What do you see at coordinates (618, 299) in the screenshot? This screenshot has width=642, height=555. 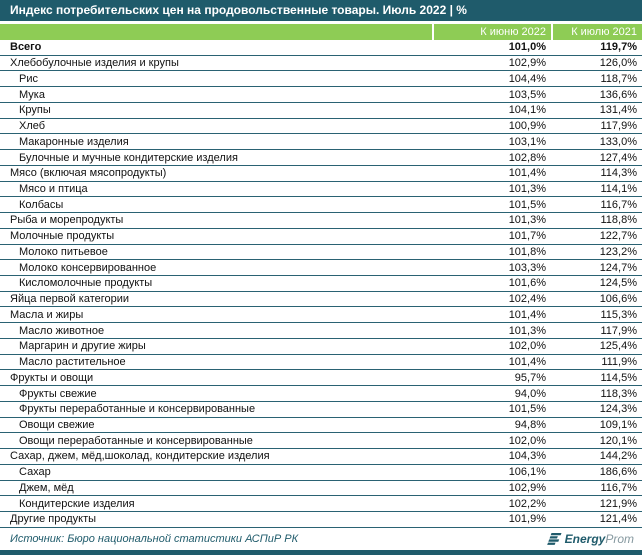 I see `row-value-to-july-2021: 106,6%` at bounding box center [618, 299].